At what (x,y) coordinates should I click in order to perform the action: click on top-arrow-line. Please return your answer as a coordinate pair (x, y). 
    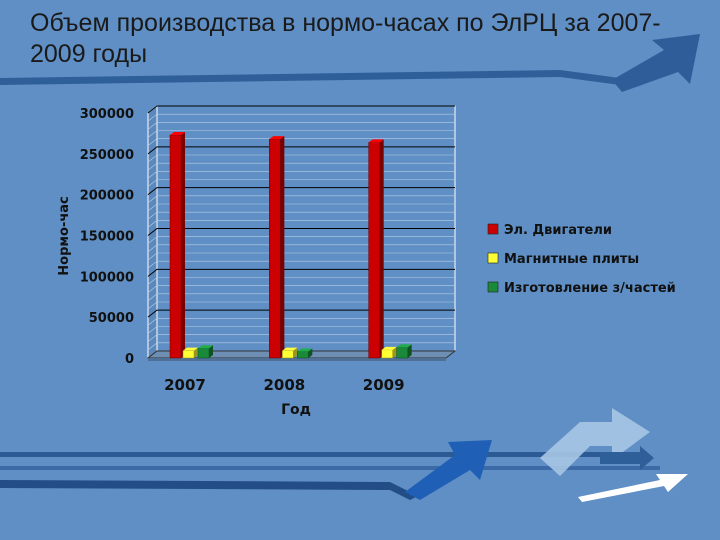
    Looking at the image, I should click on (320, 77).